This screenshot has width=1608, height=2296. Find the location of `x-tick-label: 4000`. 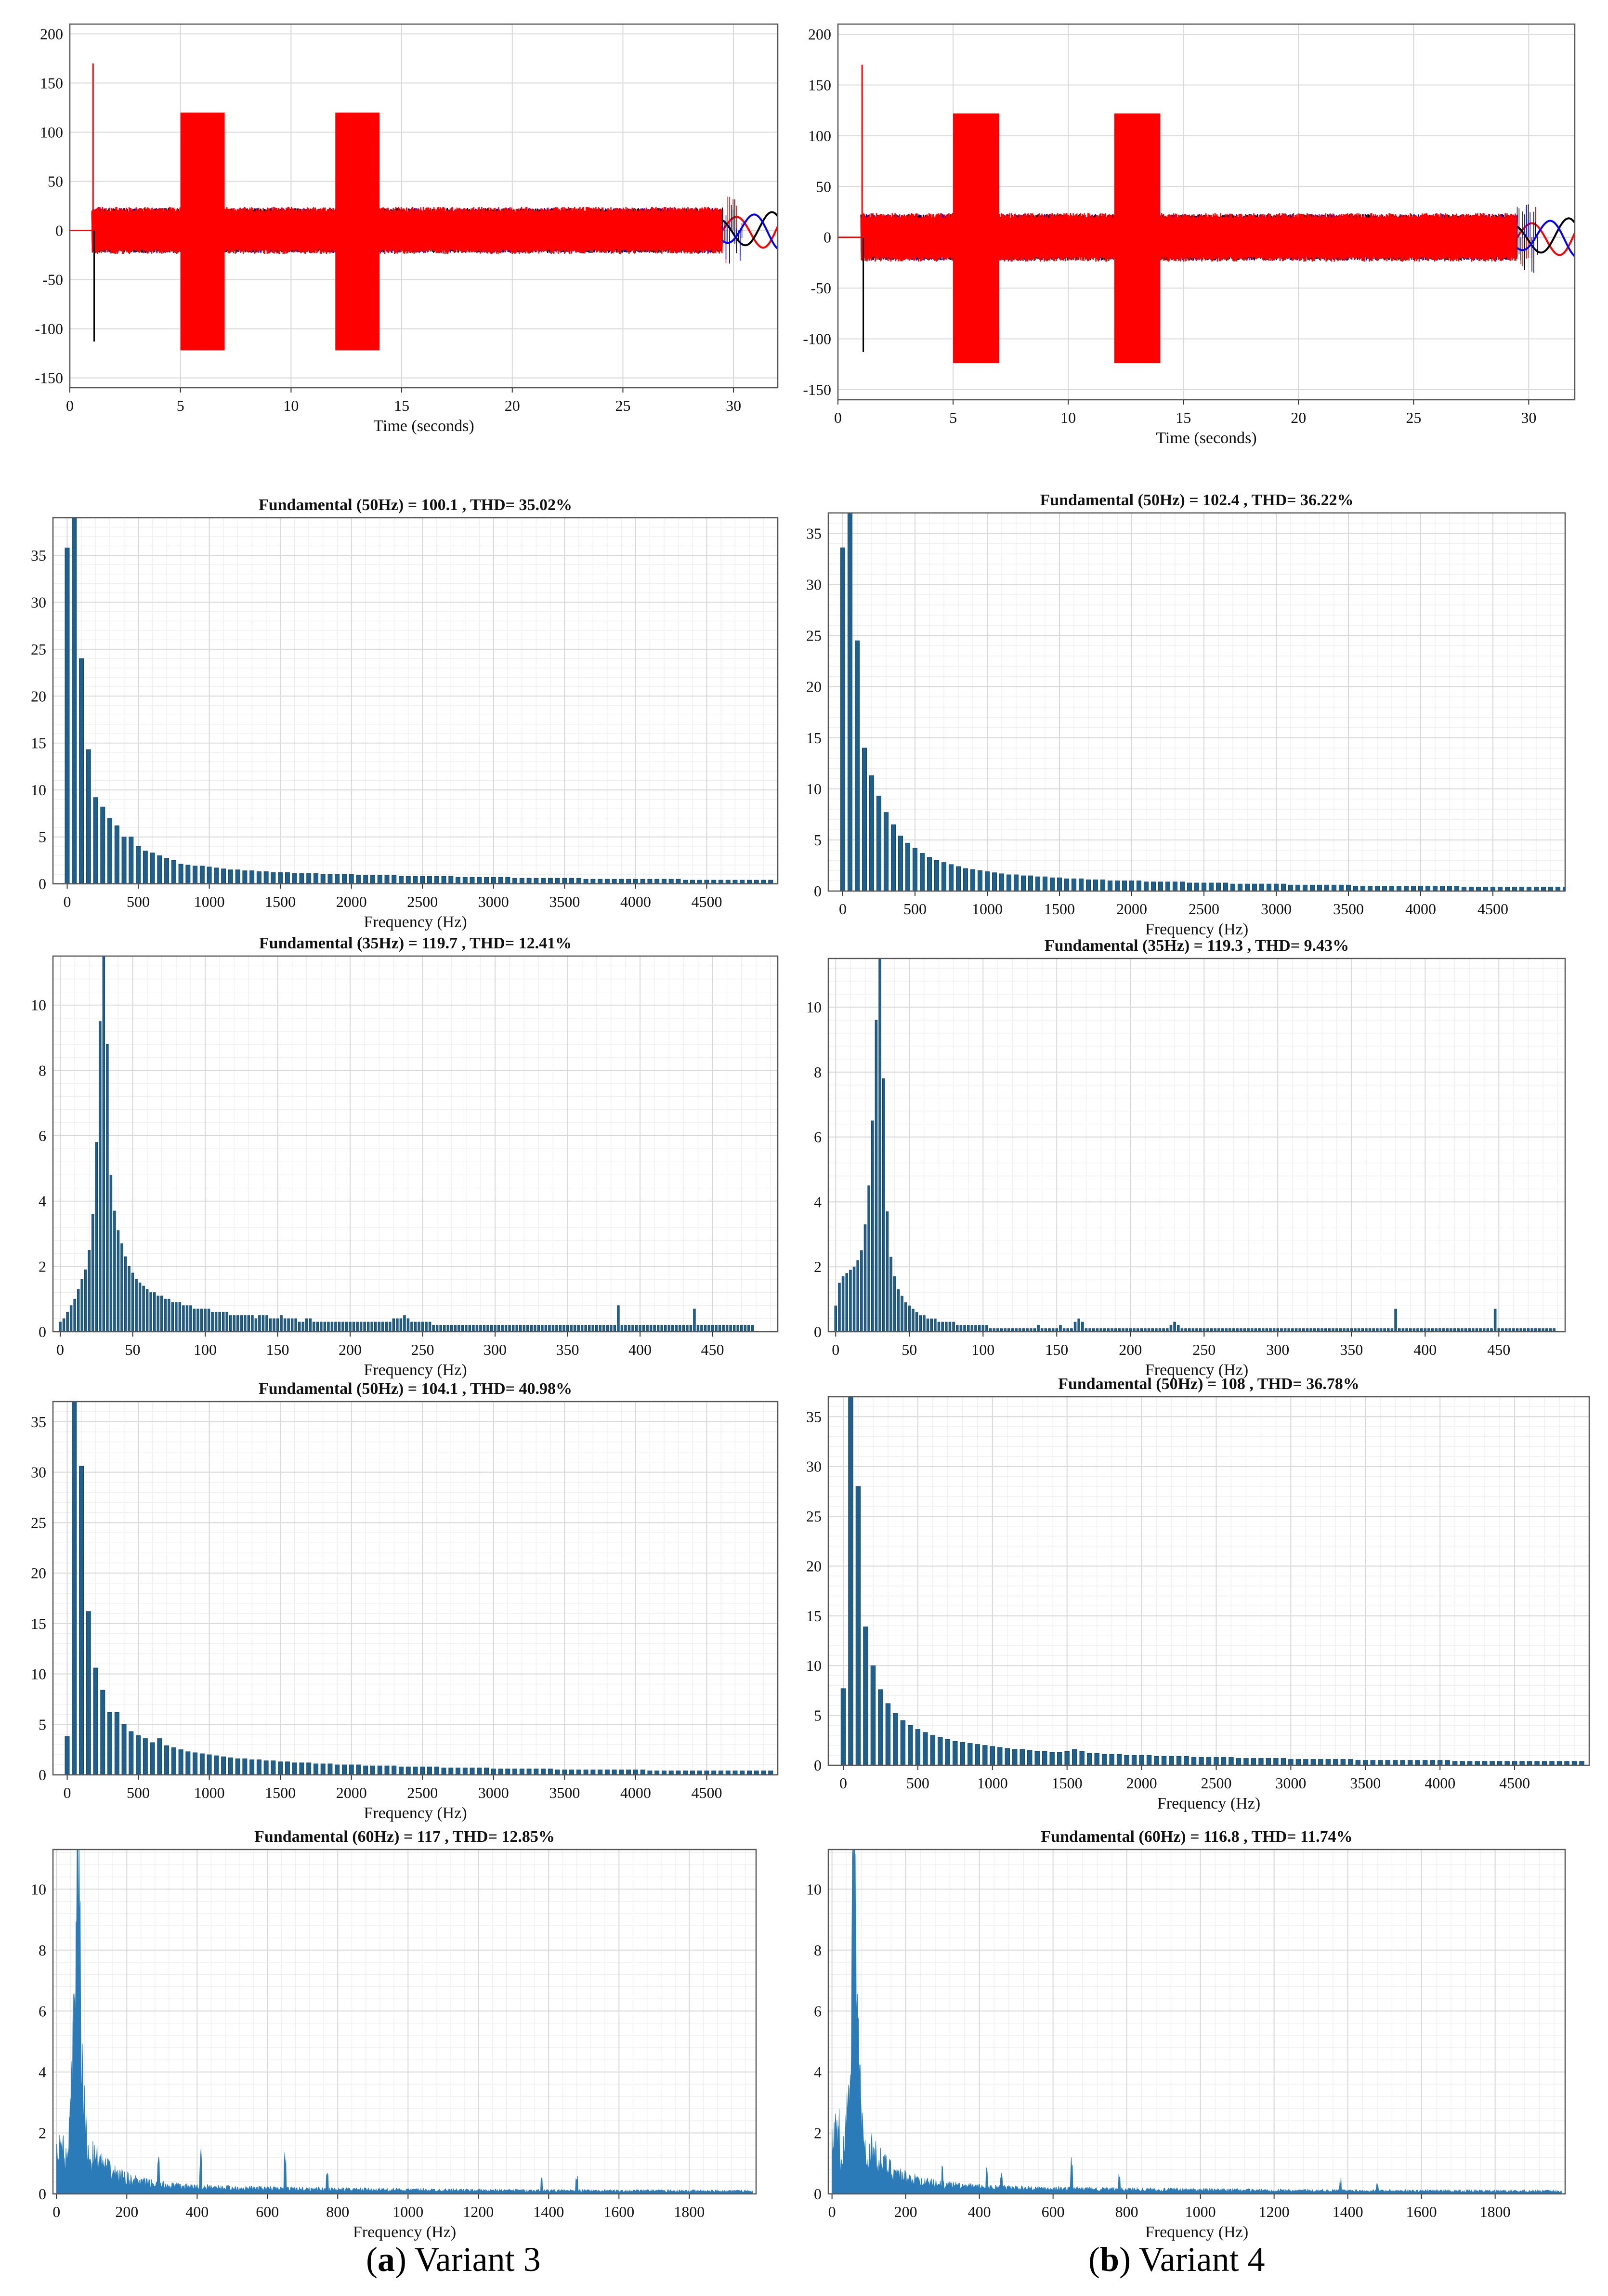

x-tick-label: 4000 is located at coordinates (635, 1792).